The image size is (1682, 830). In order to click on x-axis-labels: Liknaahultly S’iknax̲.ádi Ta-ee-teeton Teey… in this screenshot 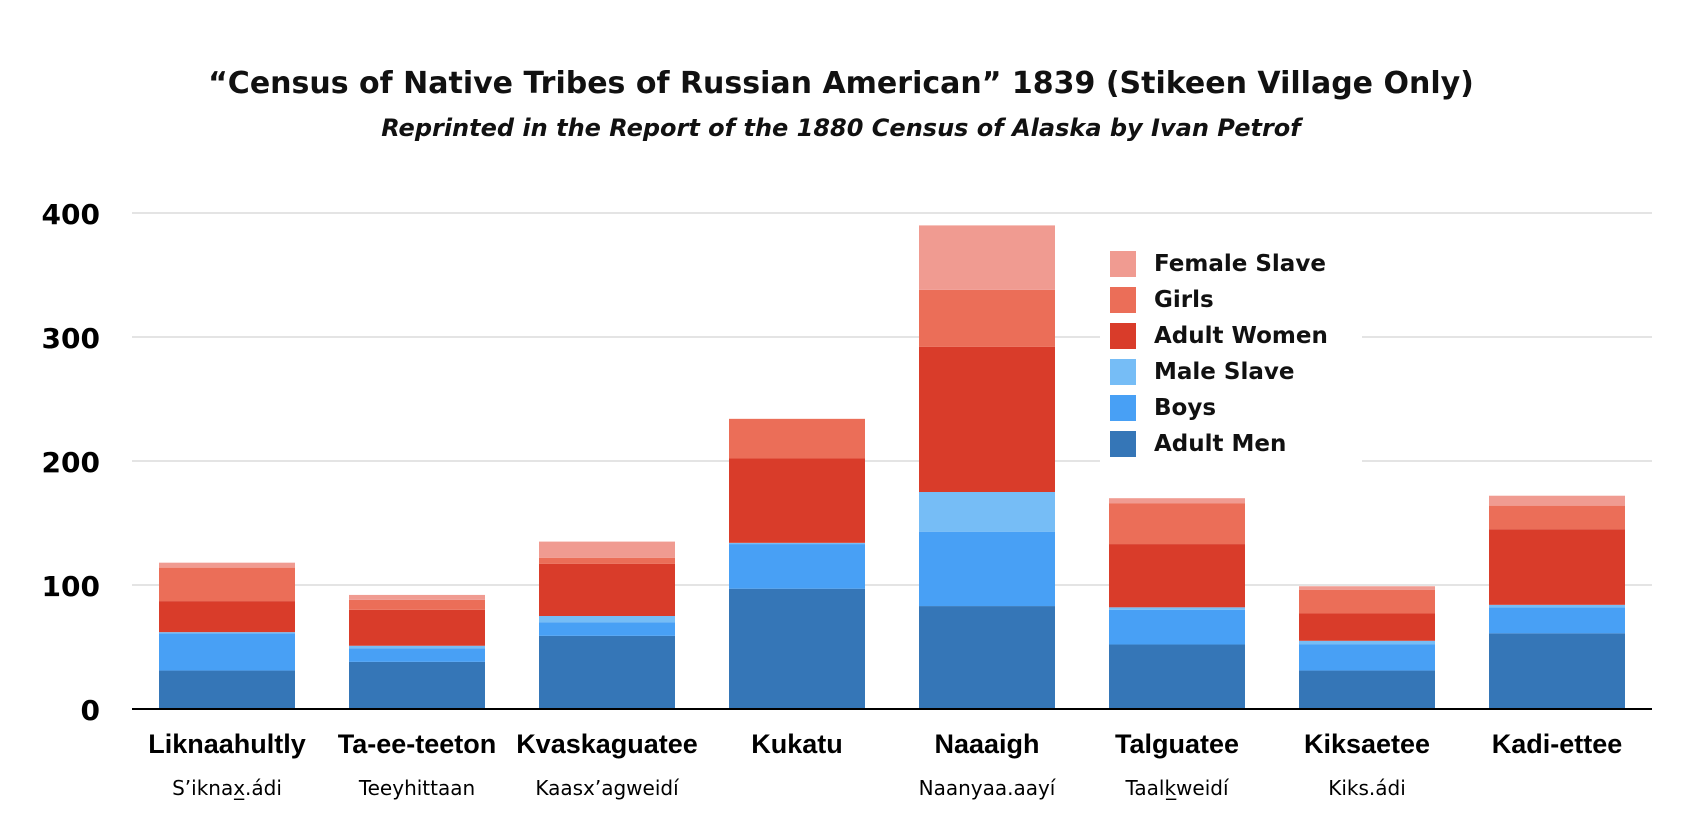, I will do `click(885, 764)`.